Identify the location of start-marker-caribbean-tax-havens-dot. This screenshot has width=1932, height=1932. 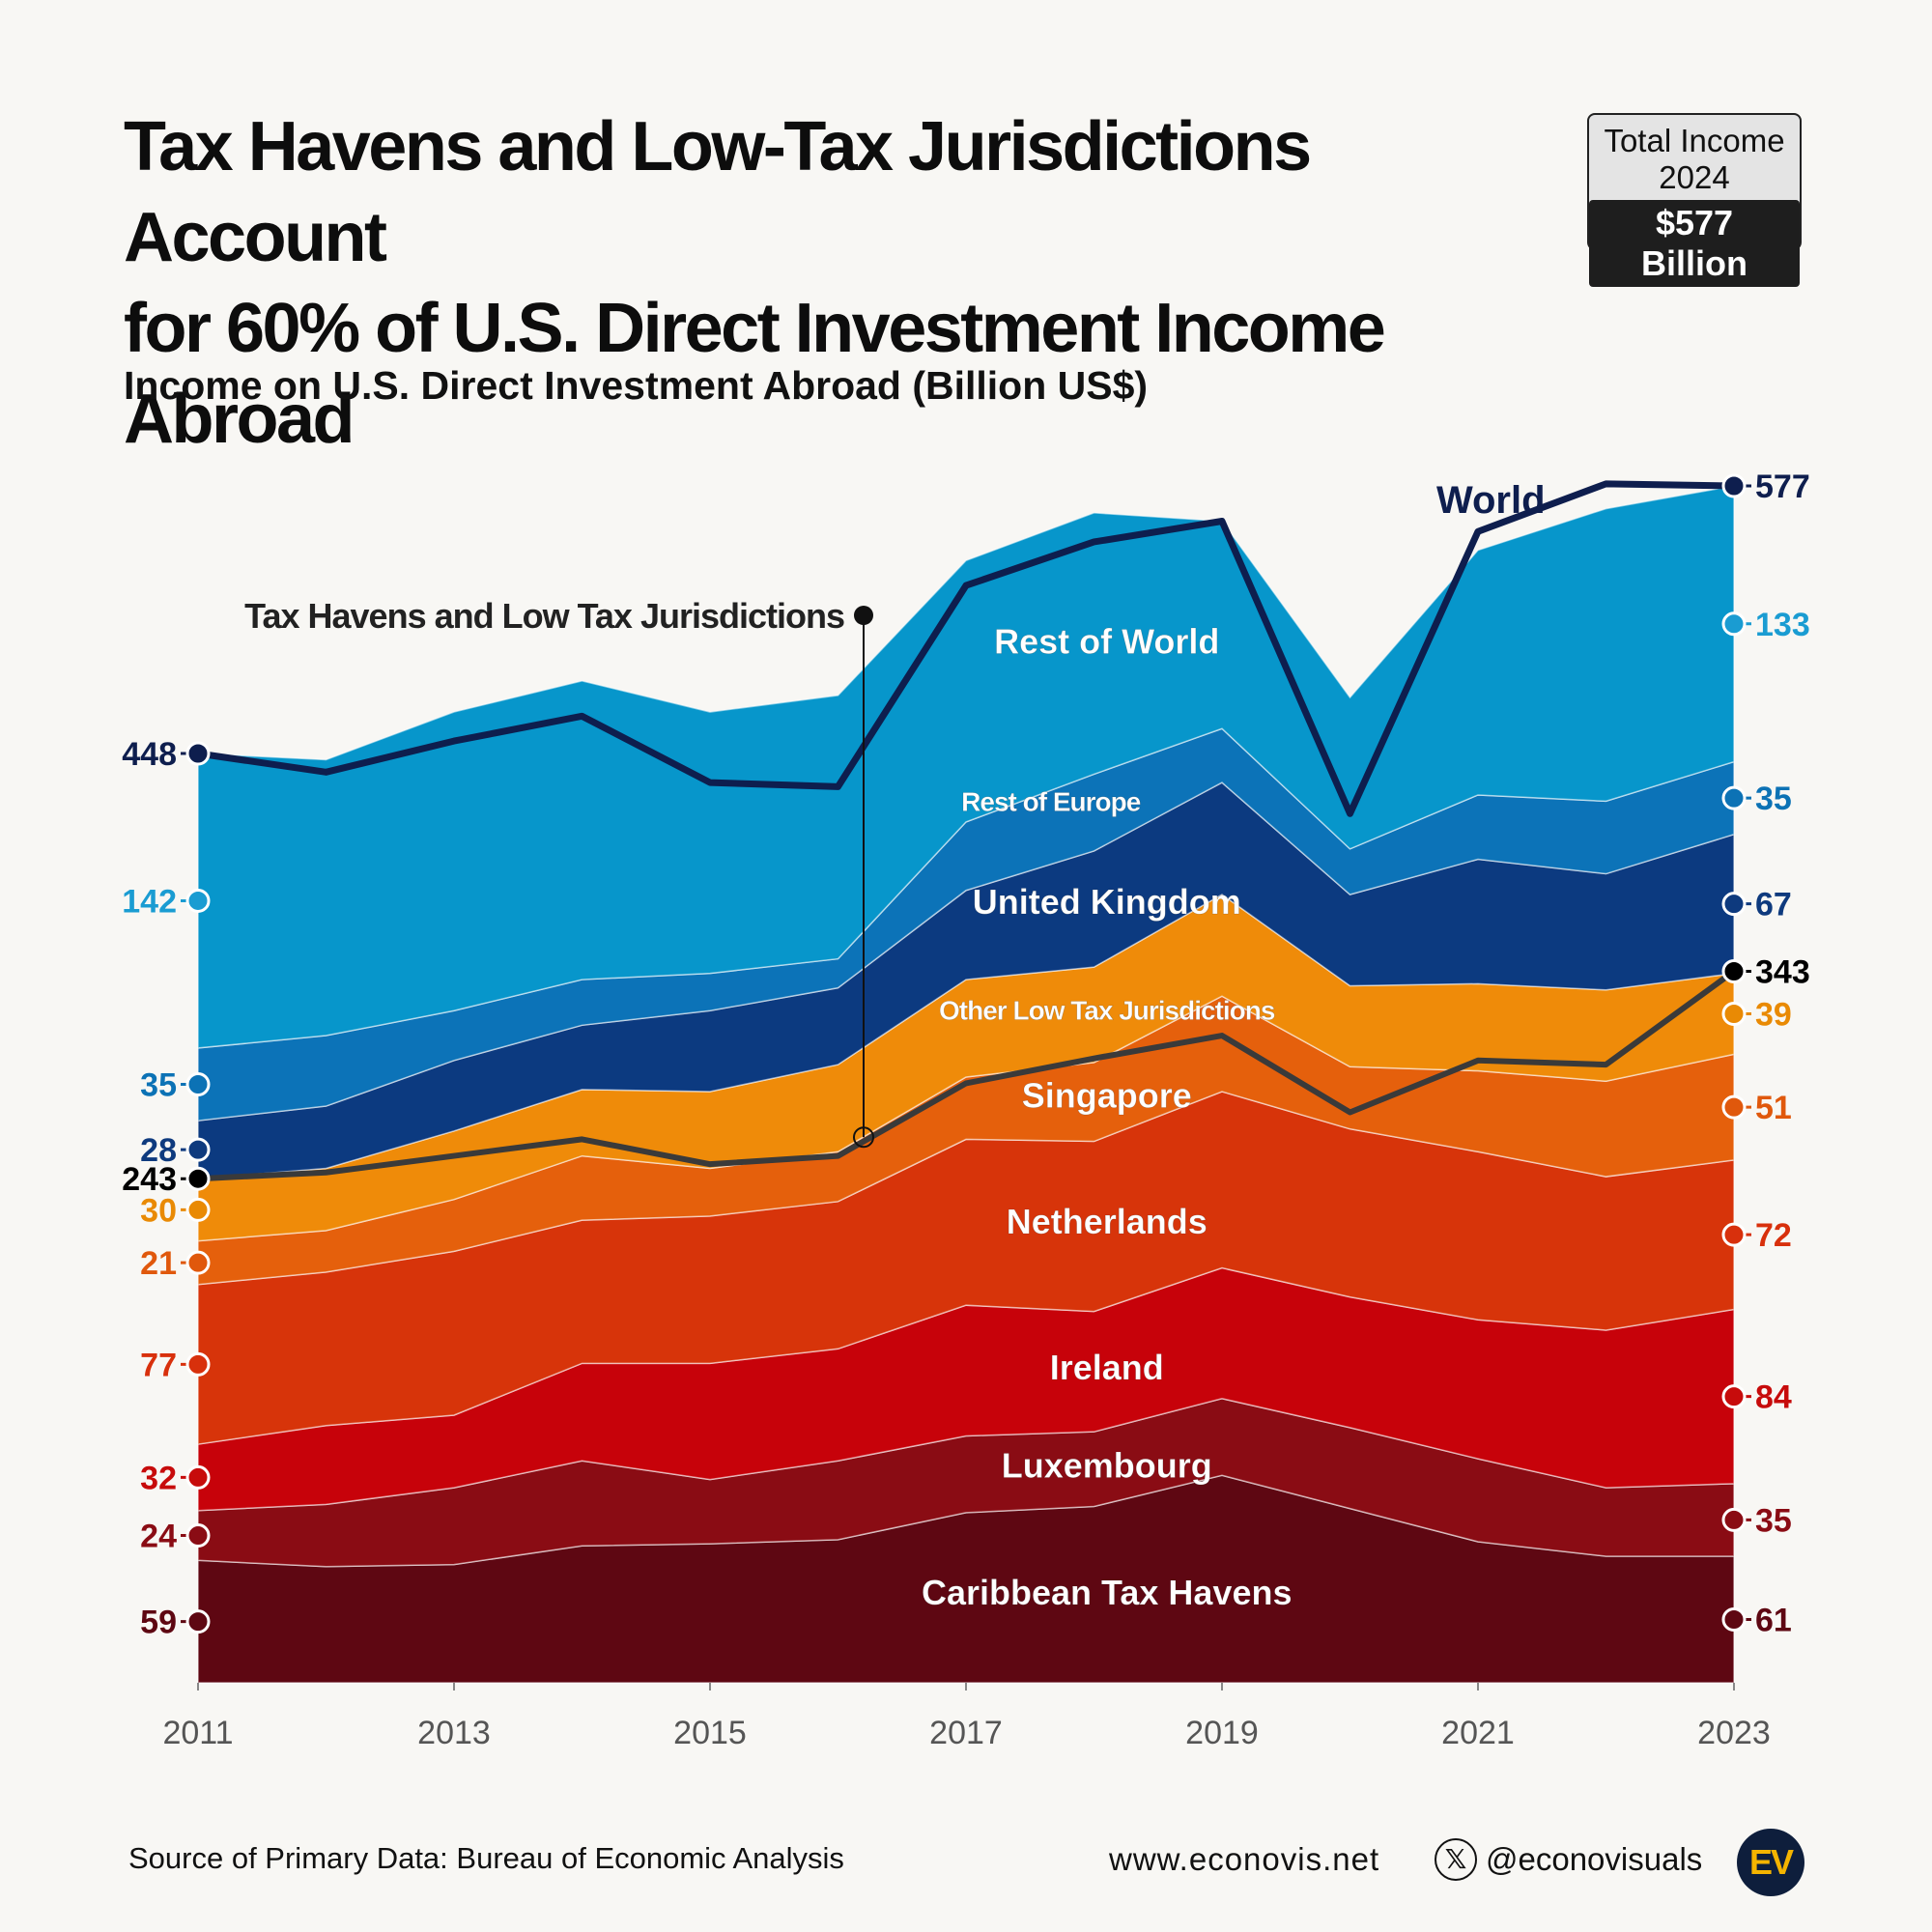
(198, 1621).